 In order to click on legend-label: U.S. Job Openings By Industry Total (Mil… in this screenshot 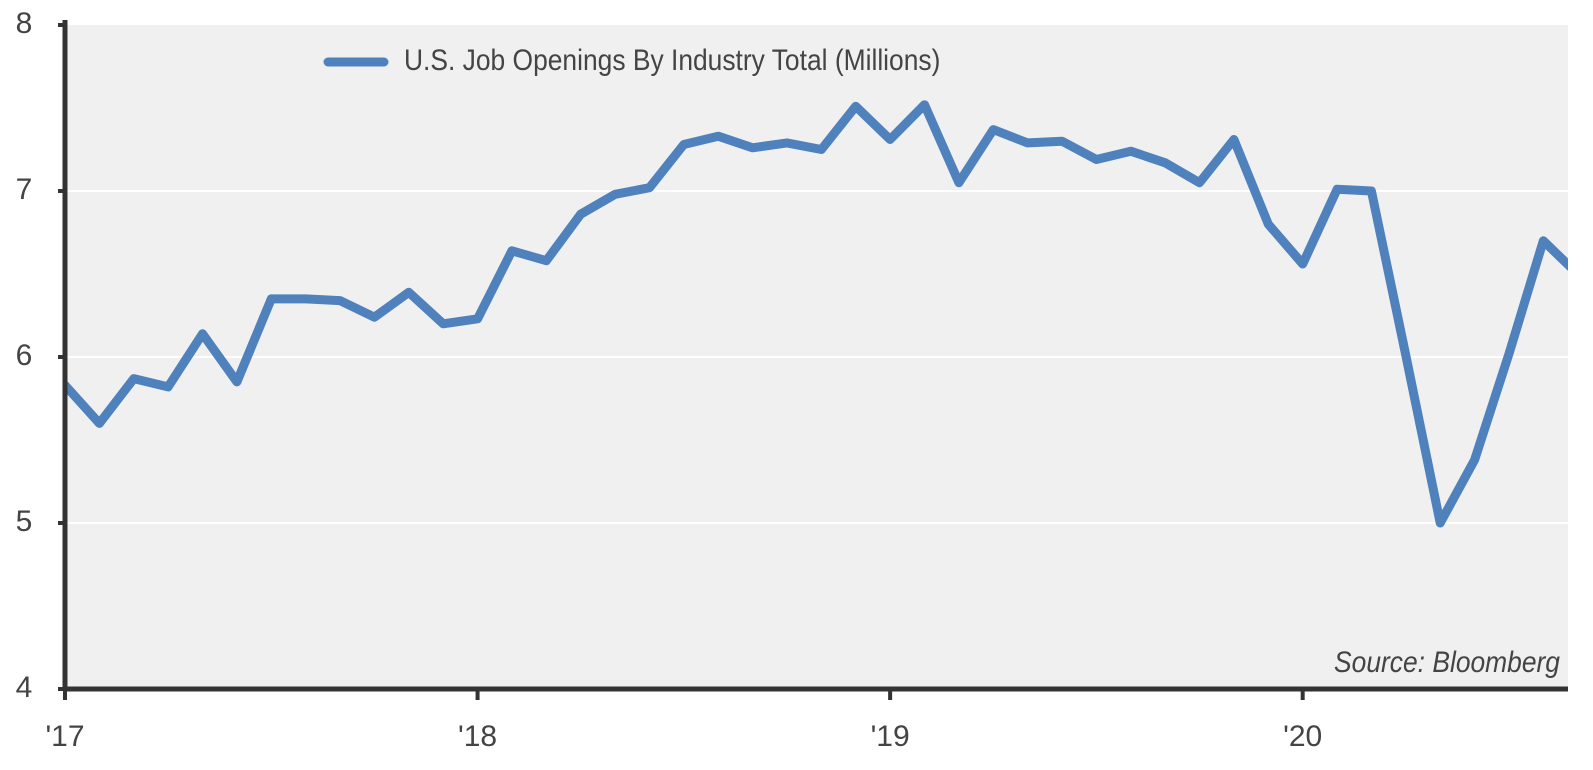, I will do `click(672, 59)`.